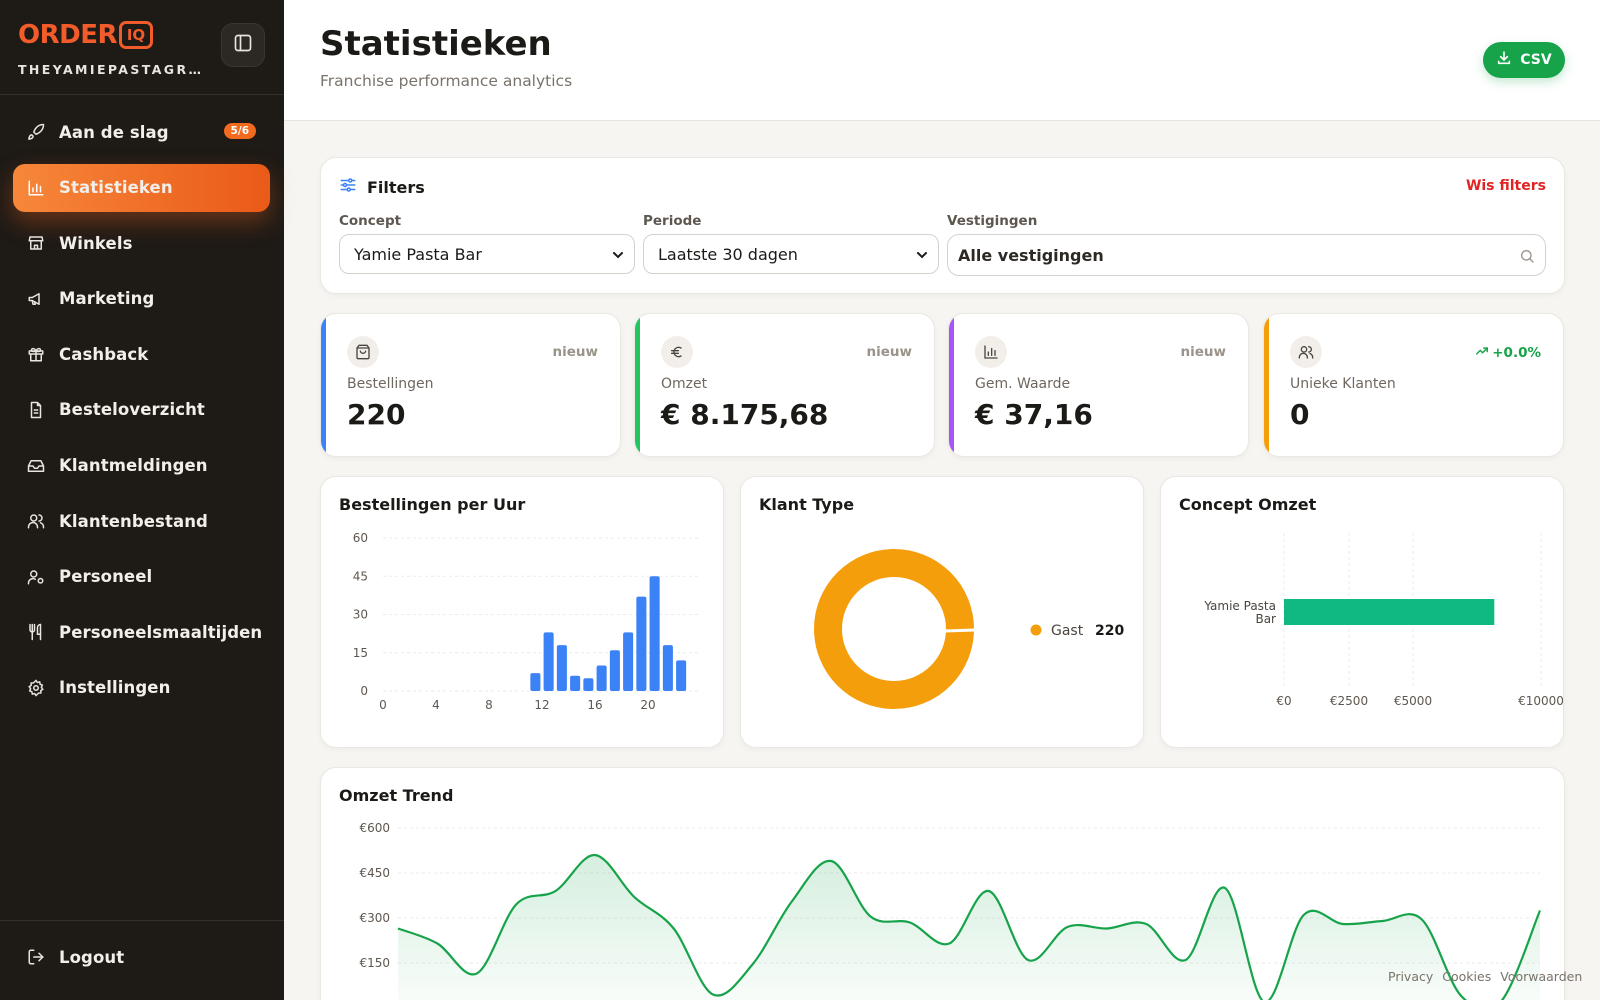 Image resolution: width=1600 pixels, height=1000 pixels. Describe the element at coordinates (1283, 701) in the screenshot. I see `x-tick-label: €0` at that location.